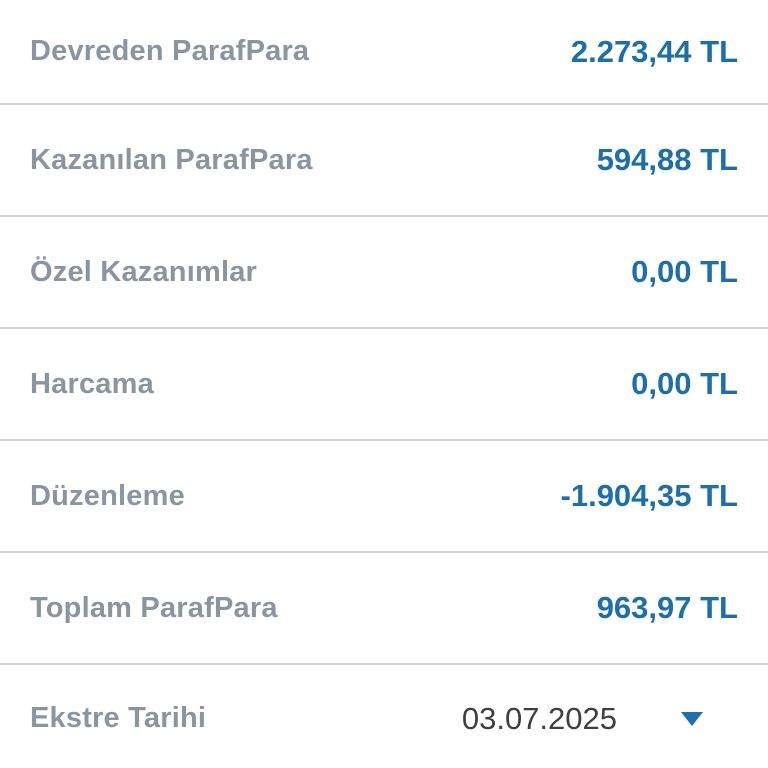 Image resolution: width=768 pixels, height=768 pixels. What do you see at coordinates (384, 273) in the screenshot?
I see `summary-row-ozel-kazanimlar: Özel Kazanımlar 0,00 TL` at bounding box center [384, 273].